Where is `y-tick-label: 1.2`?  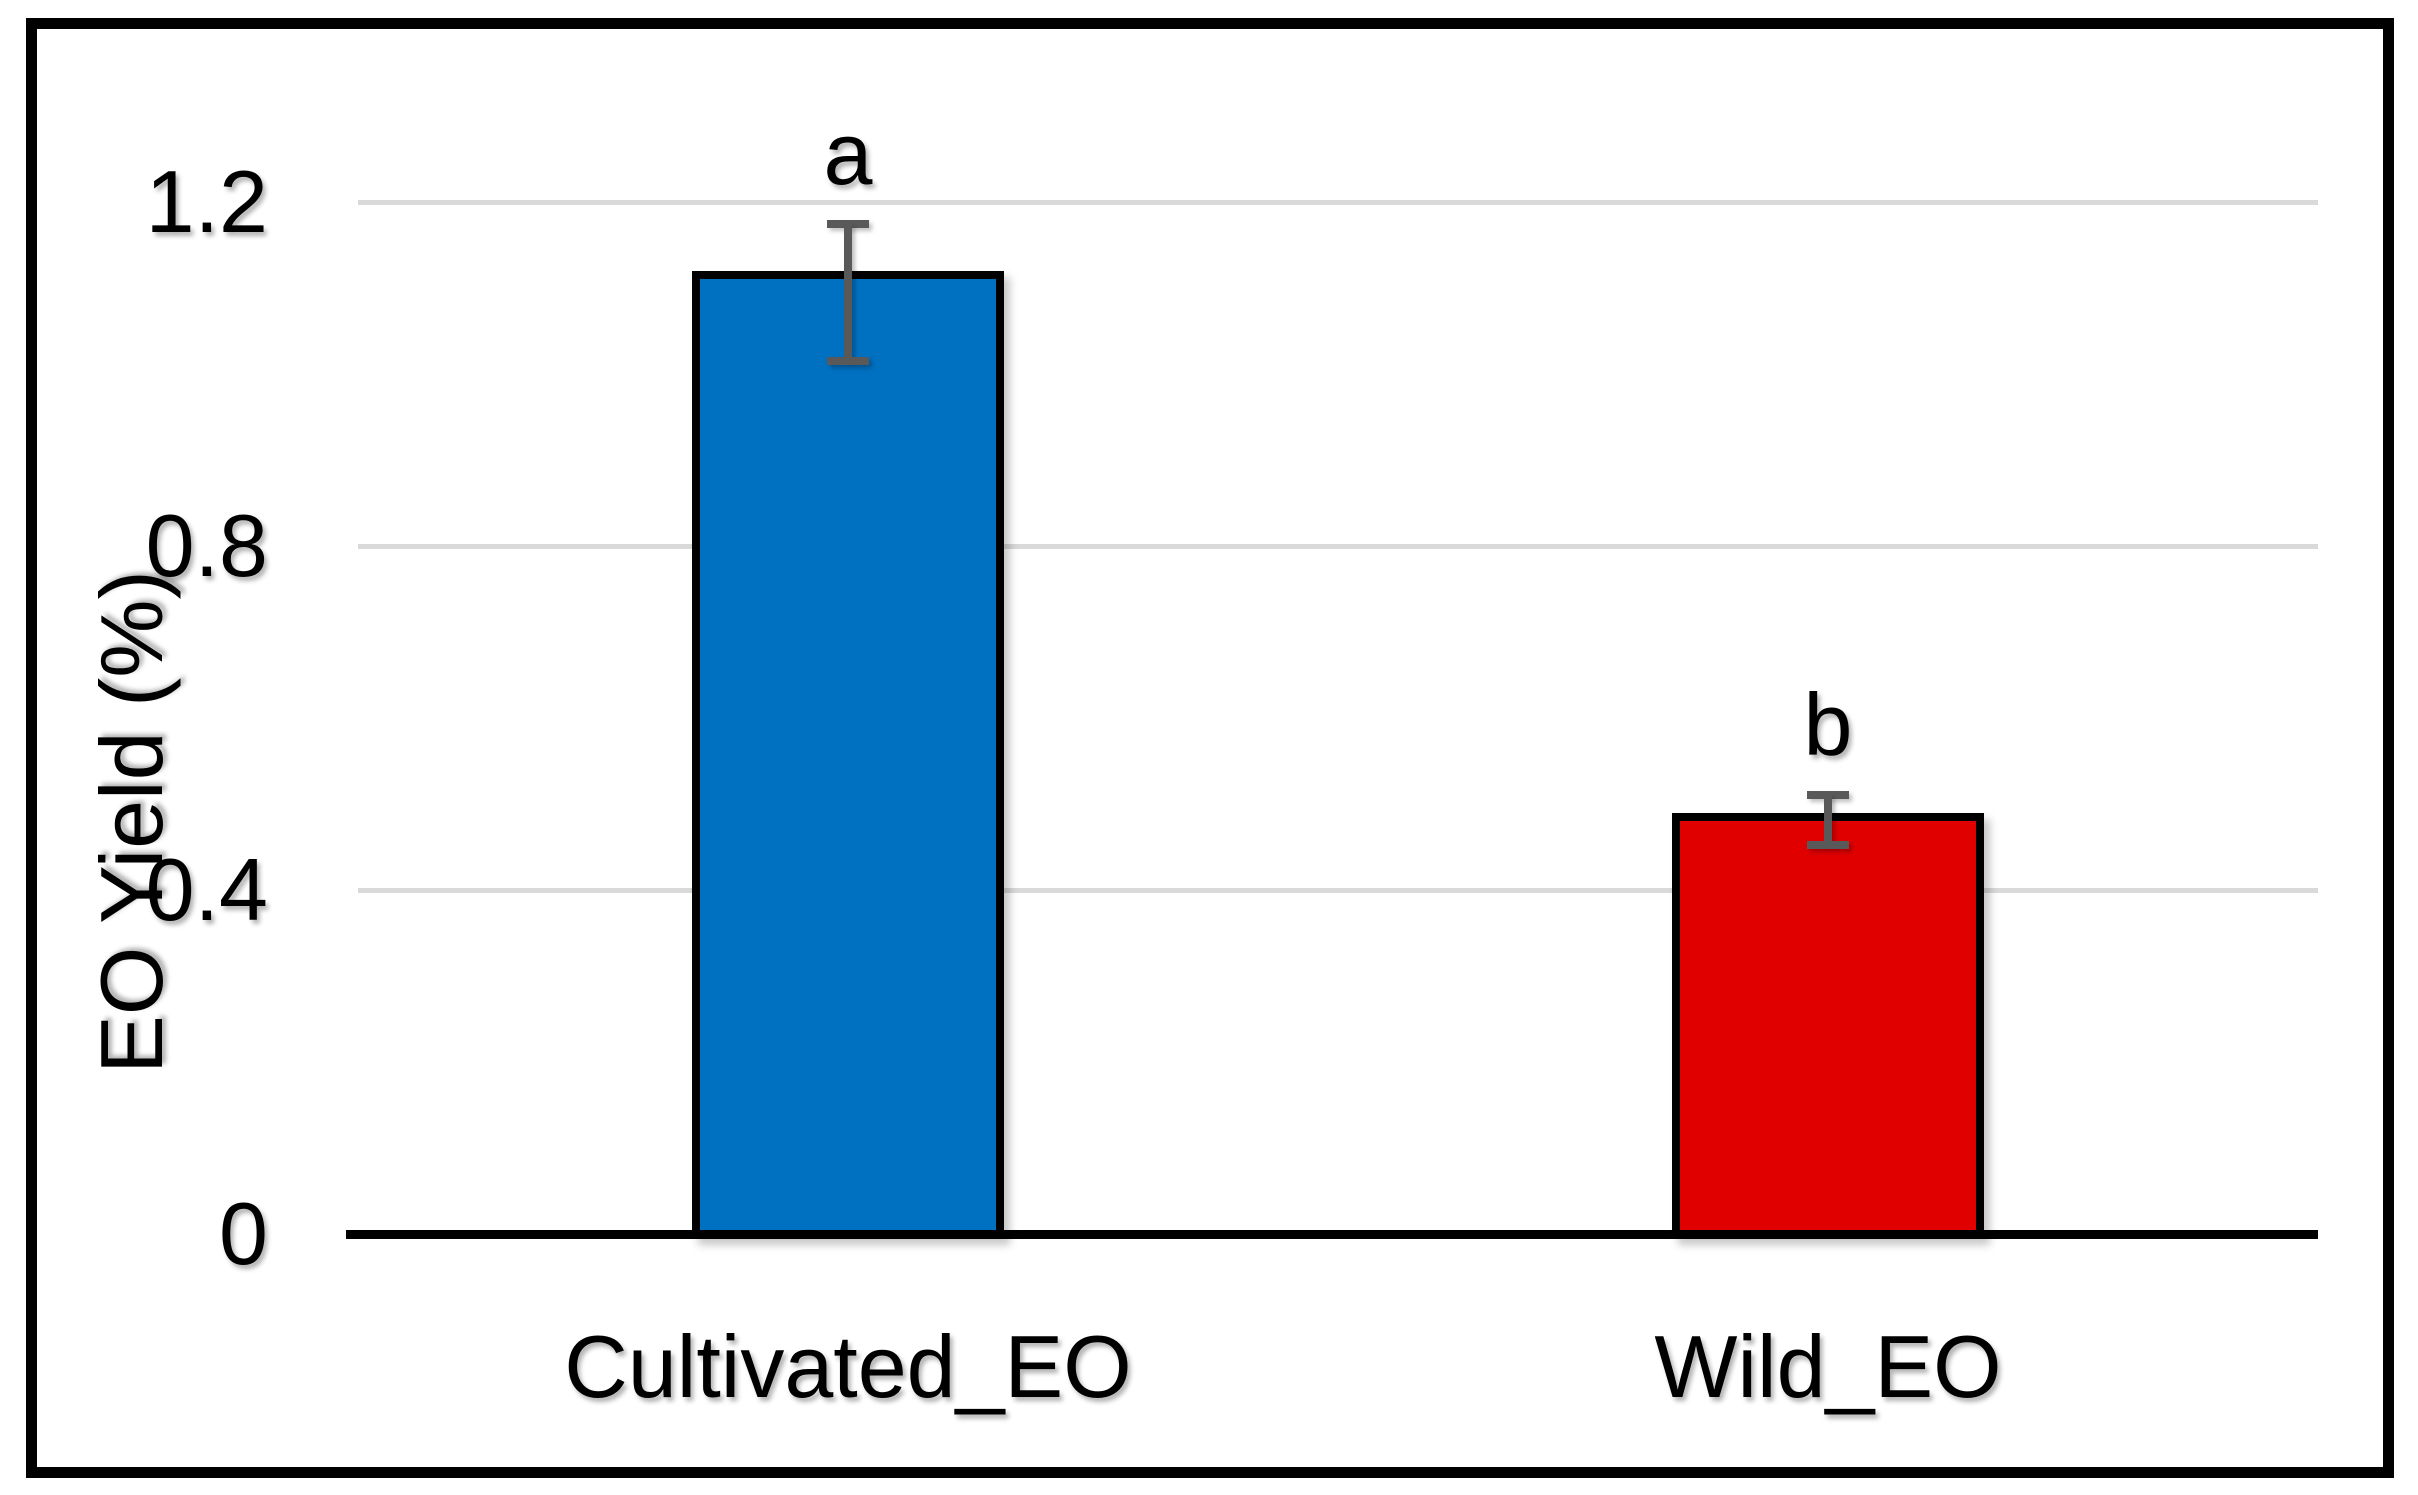
y-tick-label: 1.2 is located at coordinates (206, 201).